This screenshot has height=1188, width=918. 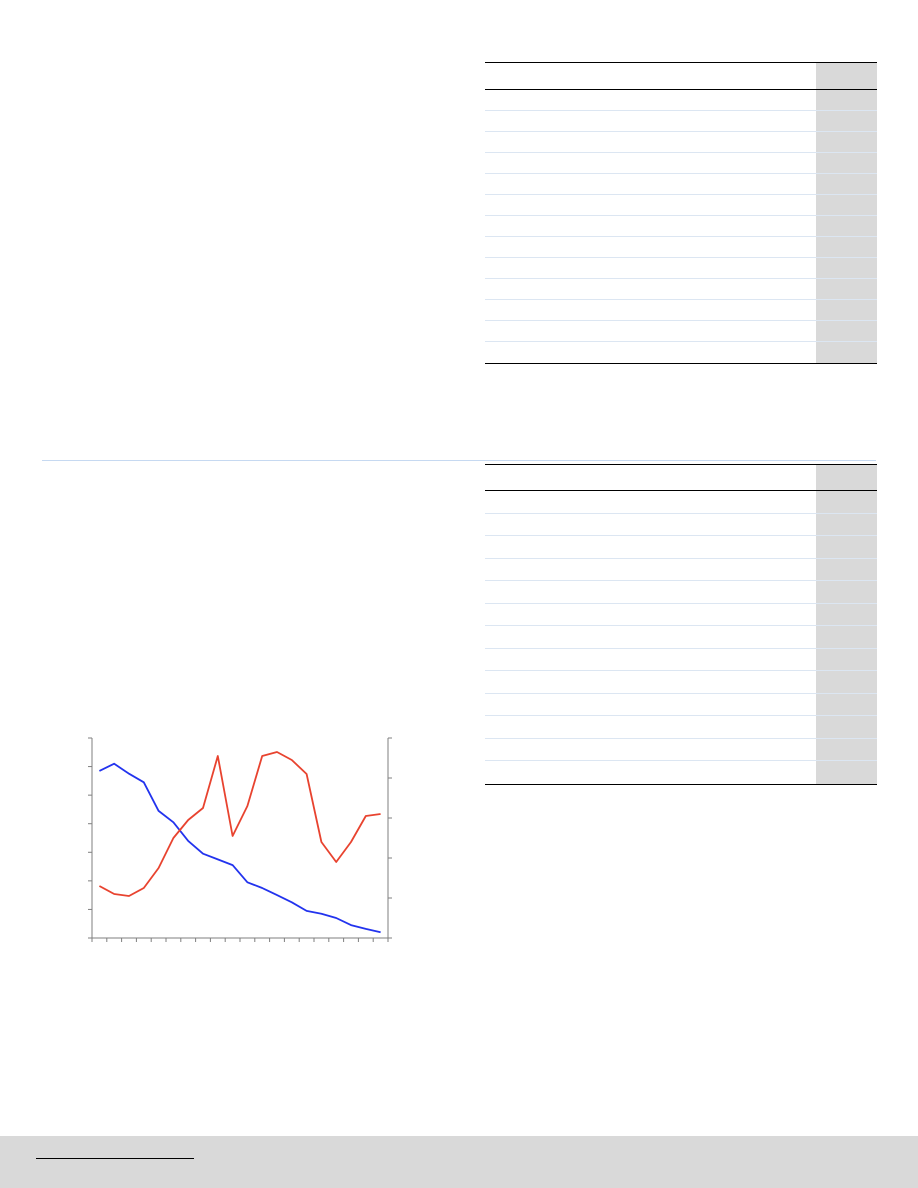 I want to click on page-footer, so click(x=459, y=1162).